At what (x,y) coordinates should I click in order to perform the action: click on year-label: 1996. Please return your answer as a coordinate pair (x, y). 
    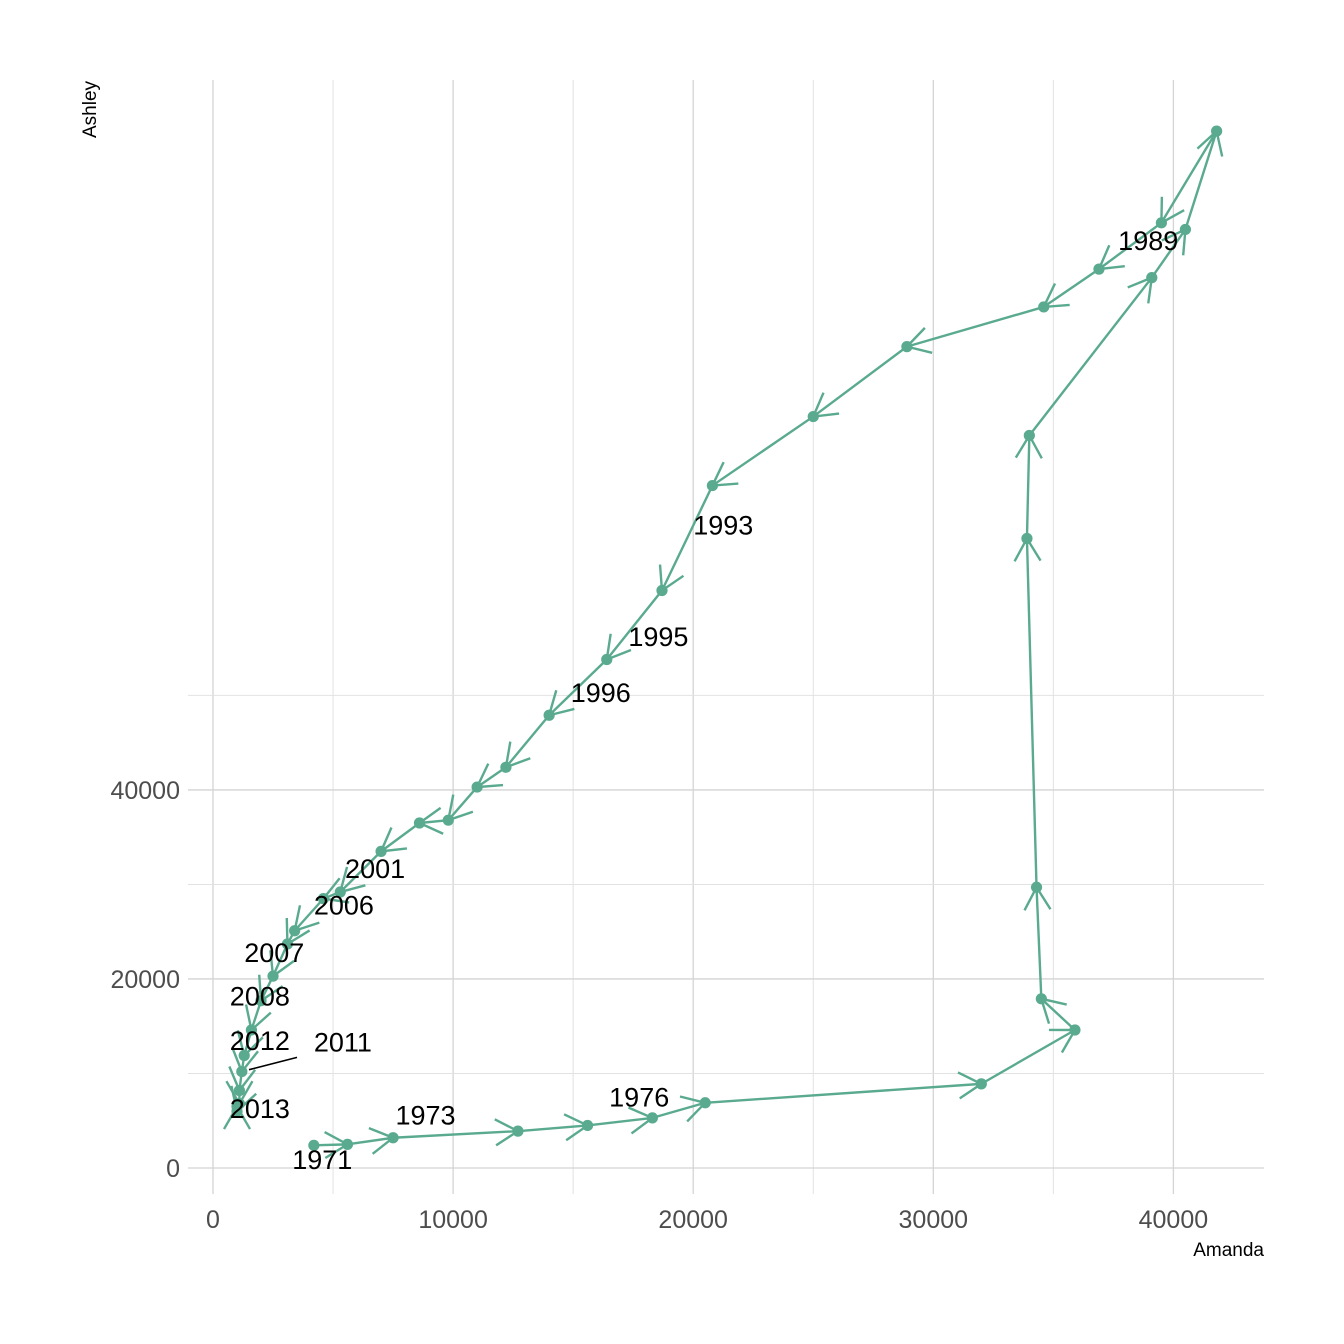
    Looking at the image, I should click on (601, 693).